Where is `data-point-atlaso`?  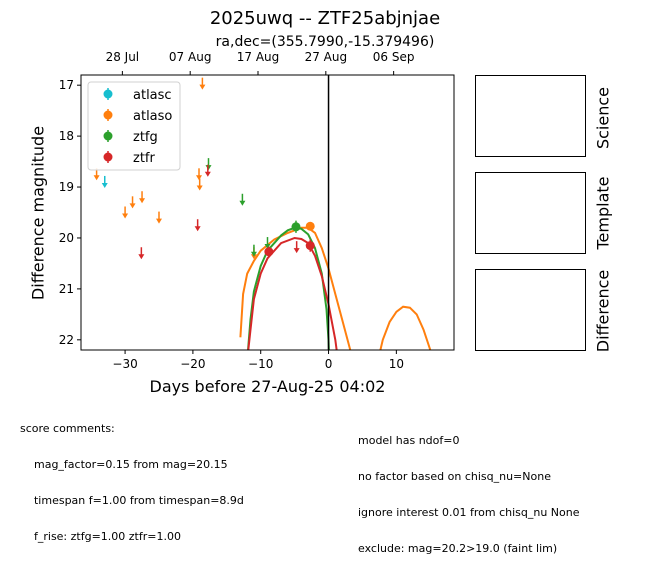 data-point-atlaso is located at coordinates (310, 226).